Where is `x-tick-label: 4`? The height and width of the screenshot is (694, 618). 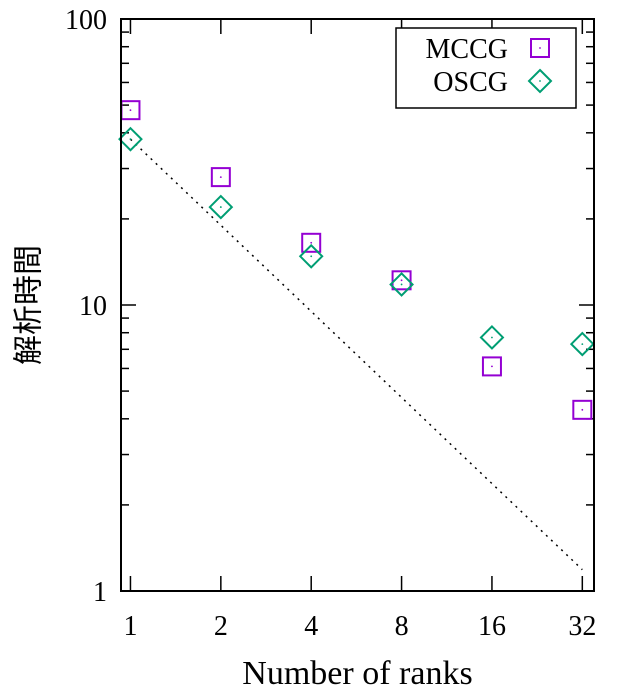
x-tick-label: 4 is located at coordinates (311, 626).